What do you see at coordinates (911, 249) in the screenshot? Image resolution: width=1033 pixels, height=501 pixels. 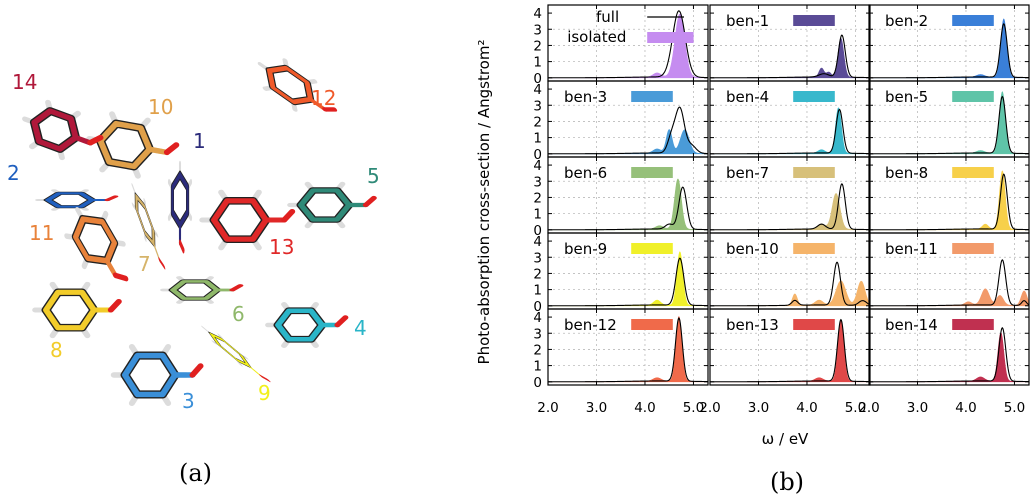 I see `panel-title: ben-11` at bounding box center [911, 249].